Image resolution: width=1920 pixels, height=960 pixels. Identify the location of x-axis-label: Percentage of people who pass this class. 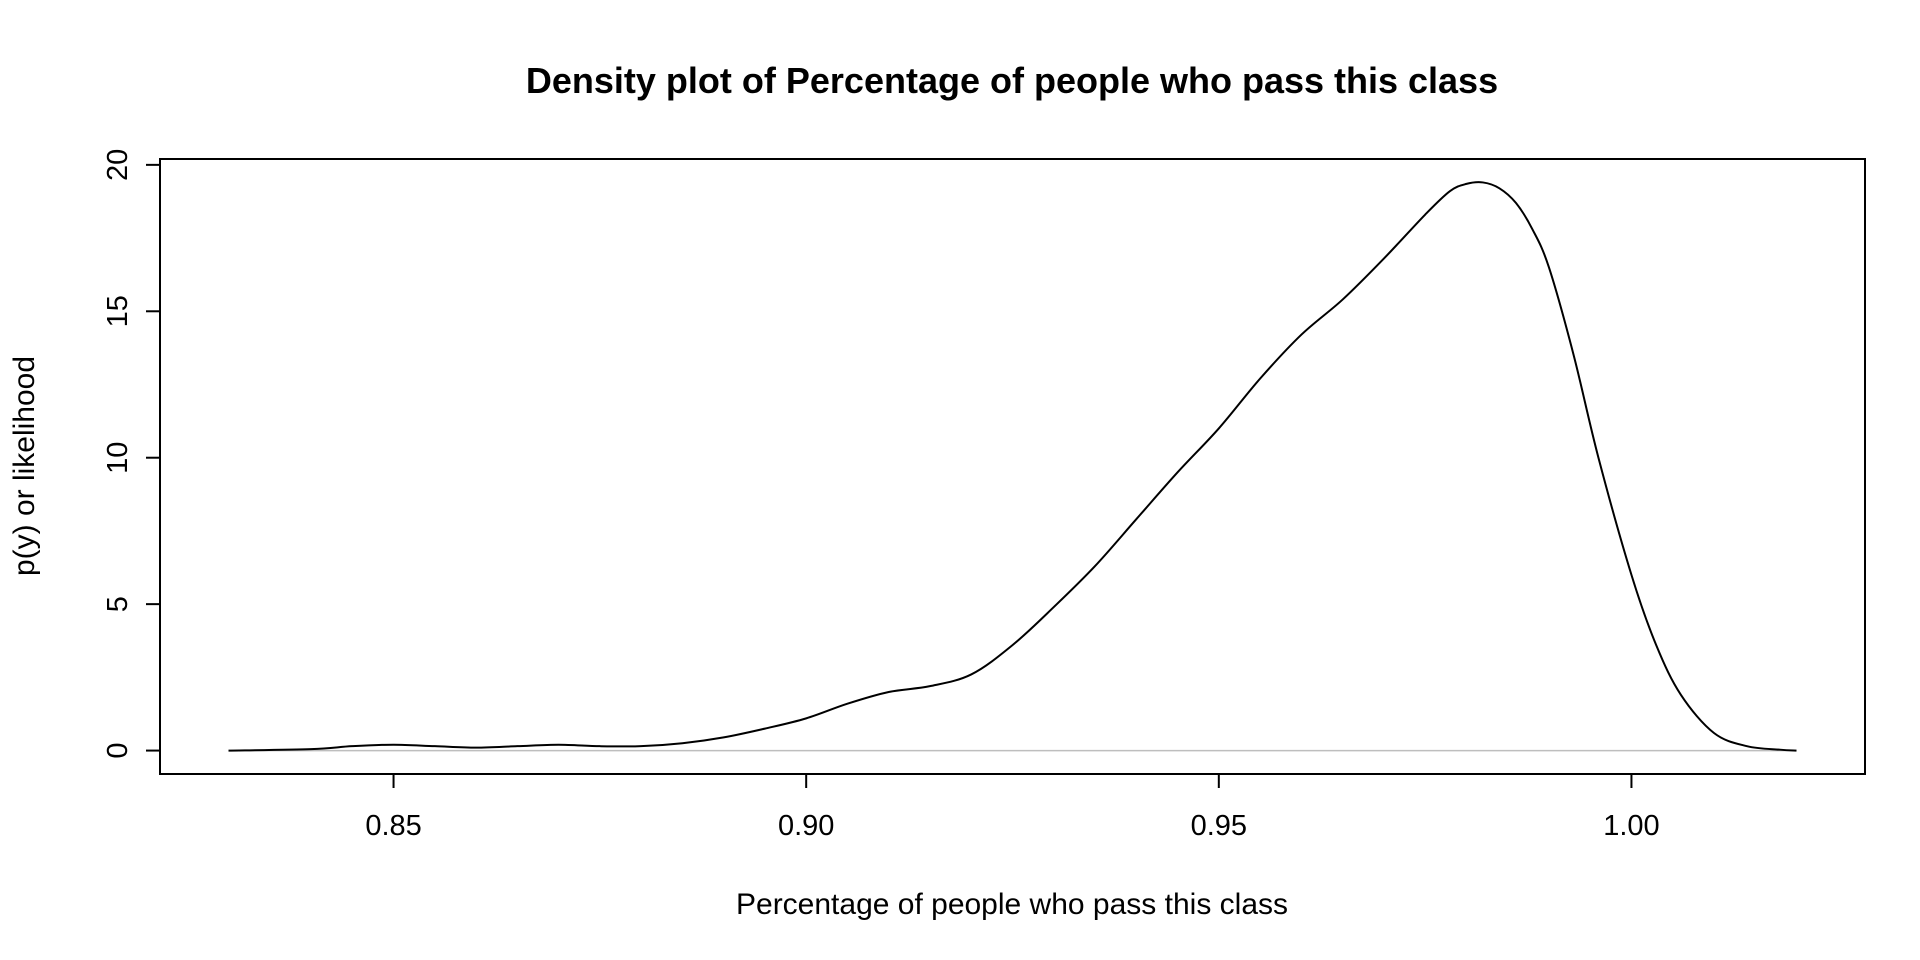
(1012, 904).